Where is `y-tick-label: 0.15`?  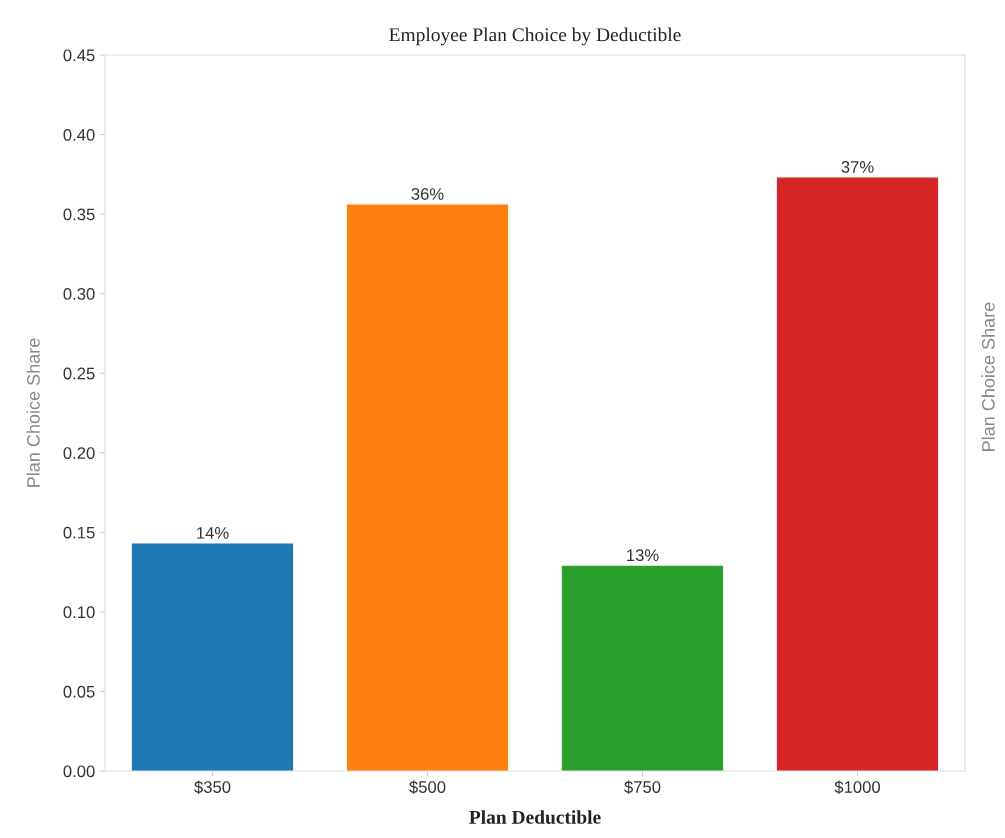
y-tick-label: 0.15 is located at coordinates (79, 532).